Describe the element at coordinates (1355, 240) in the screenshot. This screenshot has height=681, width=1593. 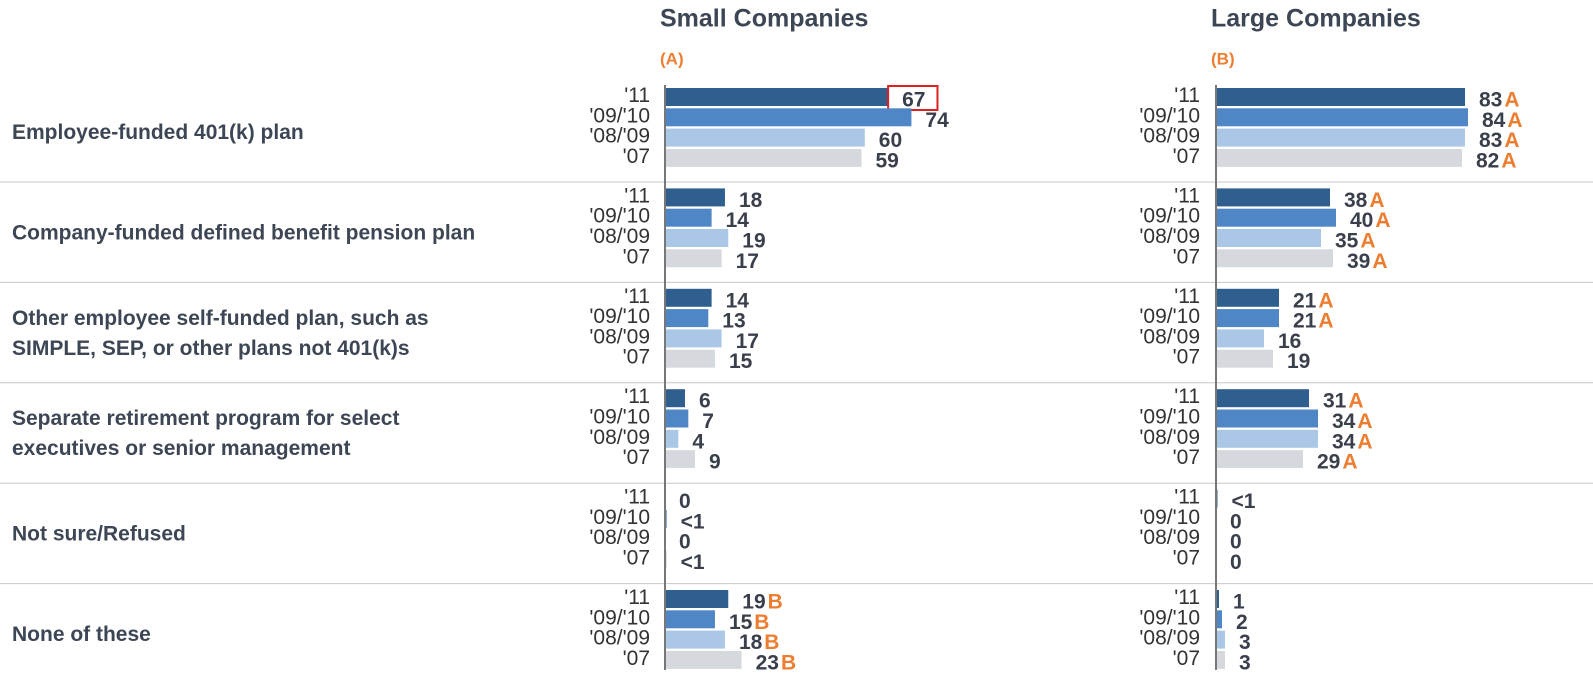
I see `value-label: 35A` at that location.